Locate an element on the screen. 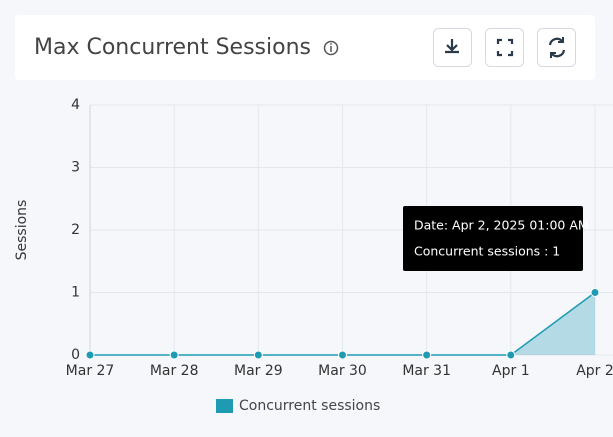 Image resolution: width=613 pixels, height=437 pixels. tooltip-value: Concurrent sessions : 1 is located at coordinates (487, 251).